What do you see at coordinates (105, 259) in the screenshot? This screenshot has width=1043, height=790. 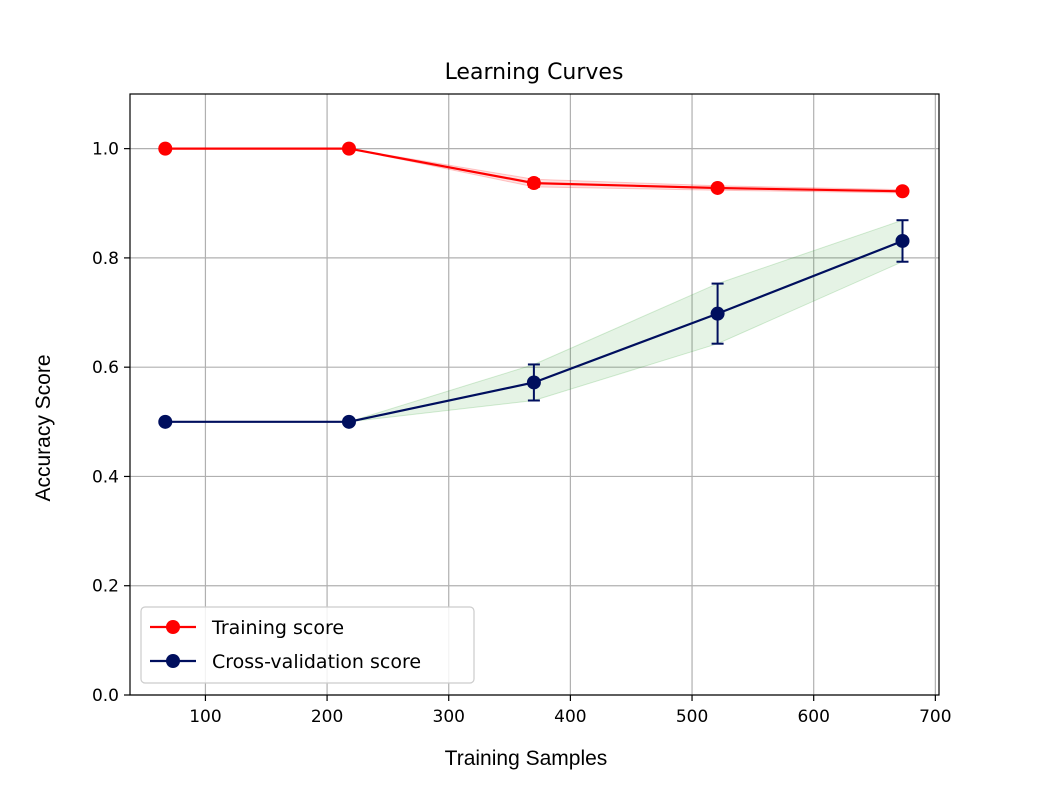 I see `y-tick-label: 0.8` at bounding box center [105, 259].